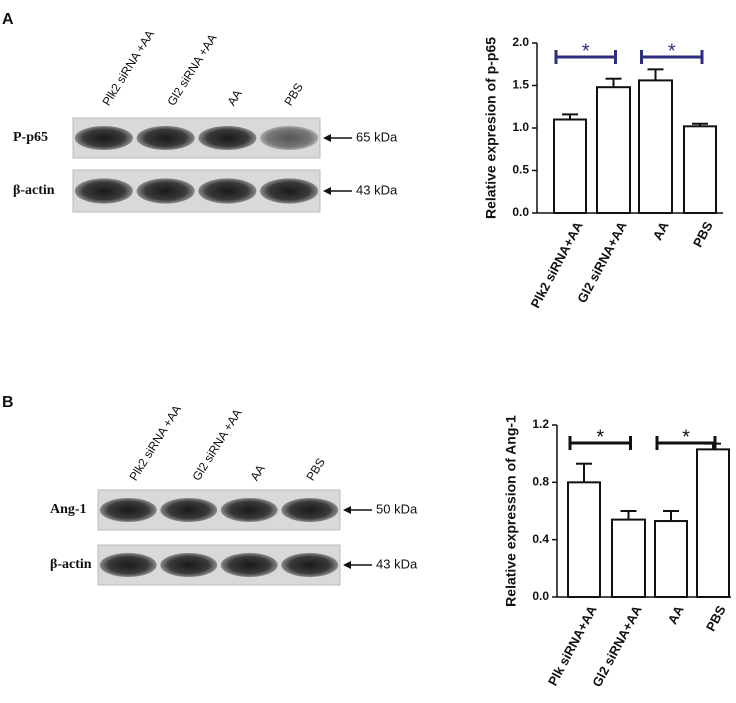 This screenshot has height=703, width=736. Describe the element at coordinates (617, 645) in the screenshot. I see `x-tick-label: Gl2 siRNA+AA` at that location.